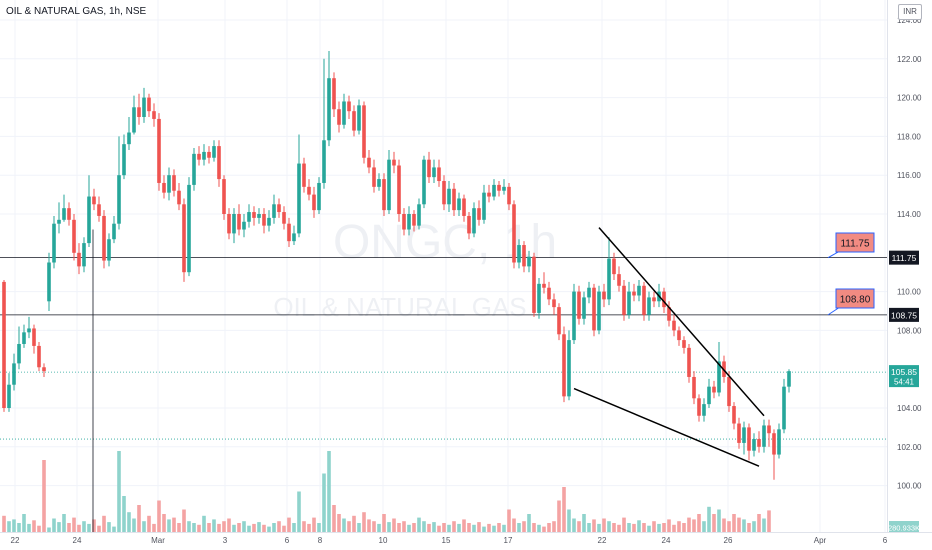  Describe the element at coordinates (904, 258) in the screenshot. I see `axis-level-label: 111.75` at that location.